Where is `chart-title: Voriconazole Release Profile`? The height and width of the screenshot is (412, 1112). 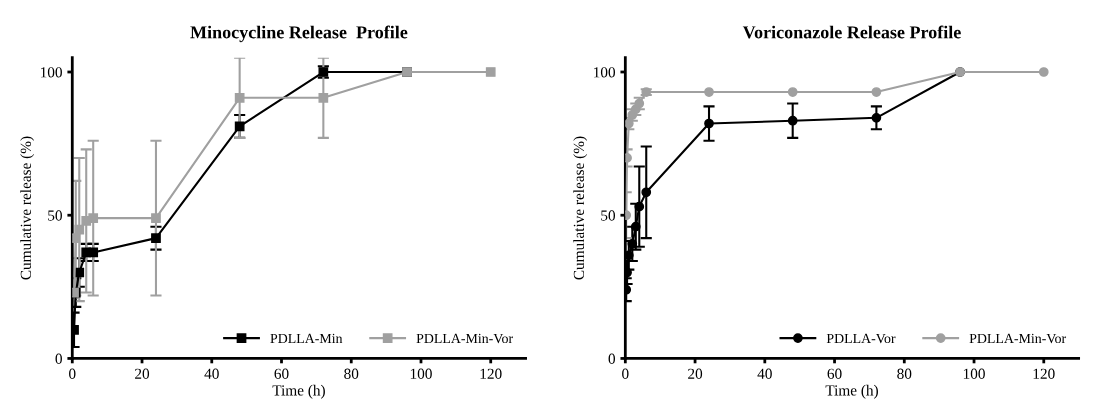 chart-title: Voriconazole Release Profile is located at coordinates (851, 32).